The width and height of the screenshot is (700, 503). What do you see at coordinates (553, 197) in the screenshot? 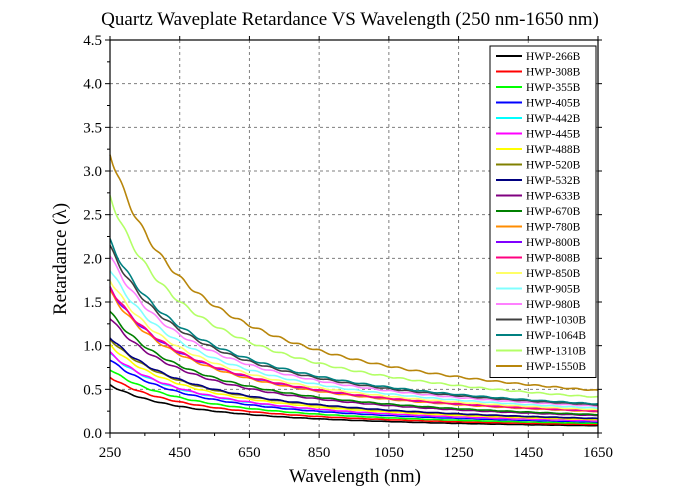
I see `legend-label: HWP-633B` at bounding box center [553, 197].